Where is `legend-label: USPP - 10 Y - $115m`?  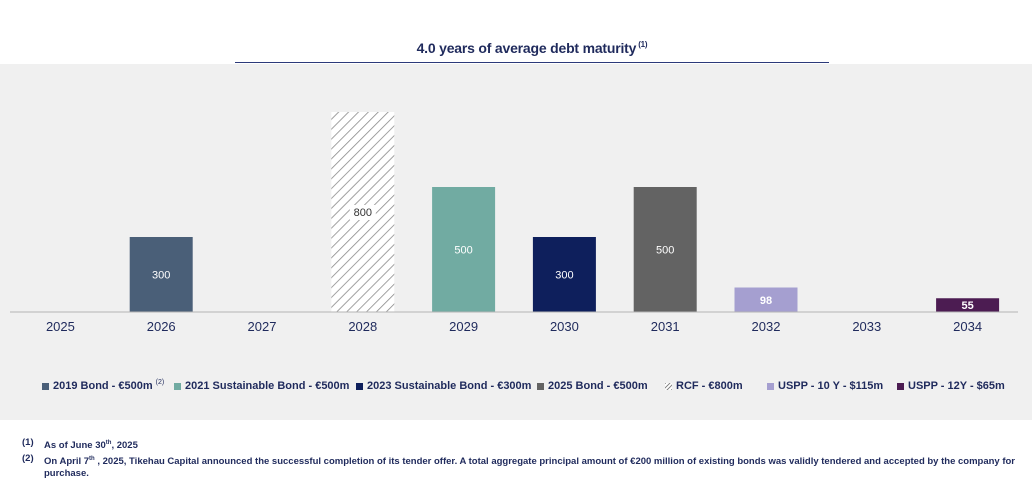
legend-label: USPP - 10 Y - $115m is located at coordinates (831, 386).